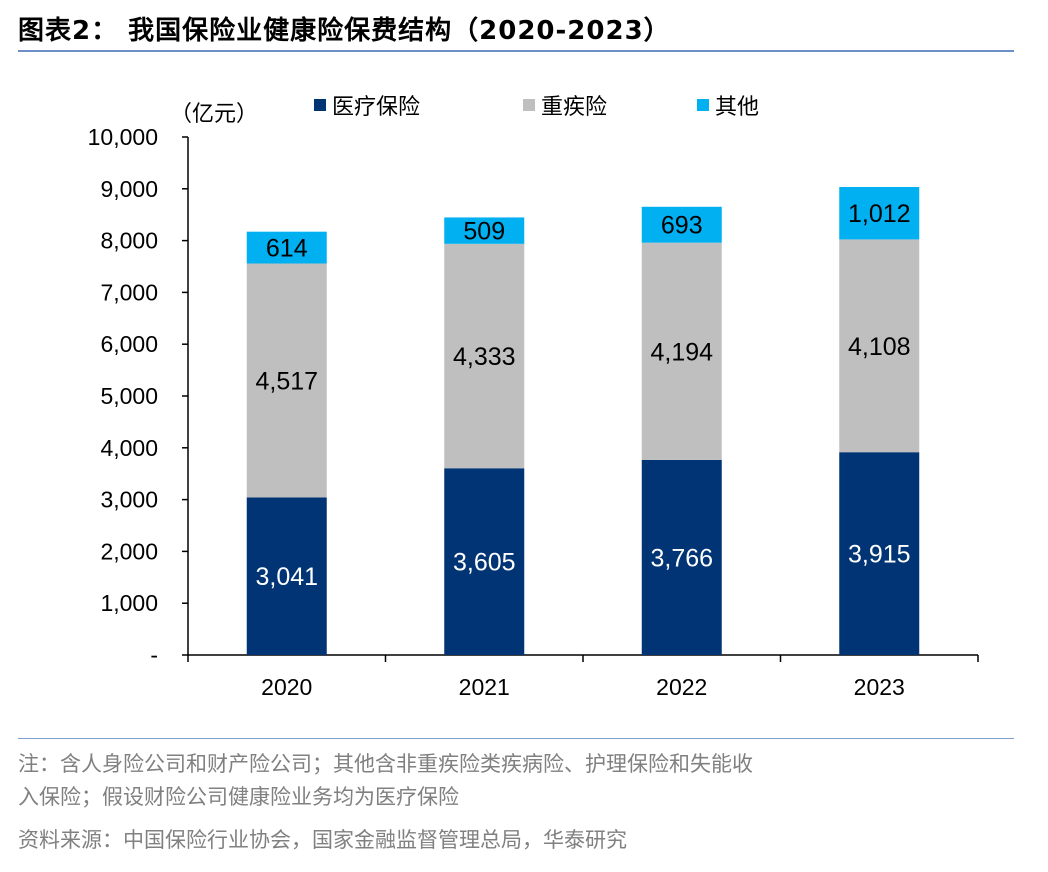  I want to click on data-label-critical-2021: 4,333, so click(484, 357).